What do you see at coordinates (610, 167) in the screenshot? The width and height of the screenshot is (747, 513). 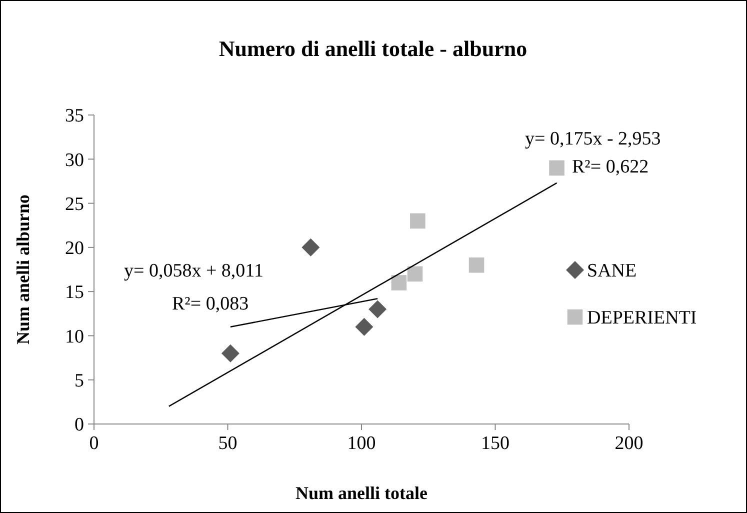 I see `annotation: R²= 0,622` at bounding box center [610, 167].